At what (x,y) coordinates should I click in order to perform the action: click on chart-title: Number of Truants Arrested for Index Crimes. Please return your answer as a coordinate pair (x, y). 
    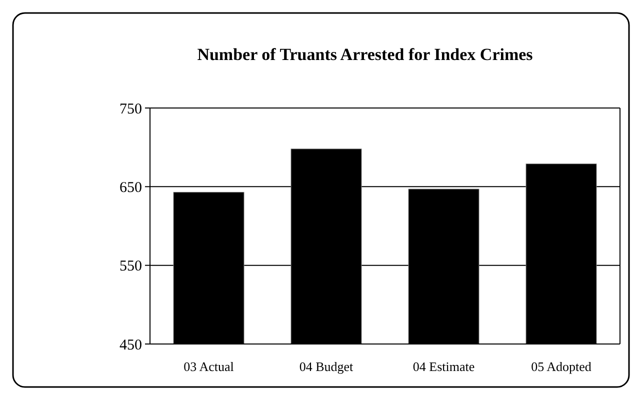
    Looking at the image, I should click on (365, 54).